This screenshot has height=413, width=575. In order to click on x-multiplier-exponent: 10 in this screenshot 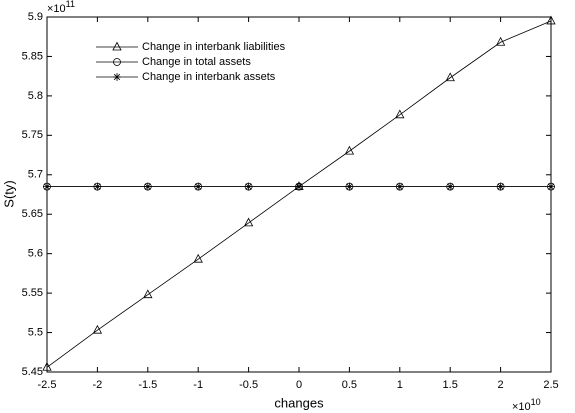, I will do `click(536, 402)`.